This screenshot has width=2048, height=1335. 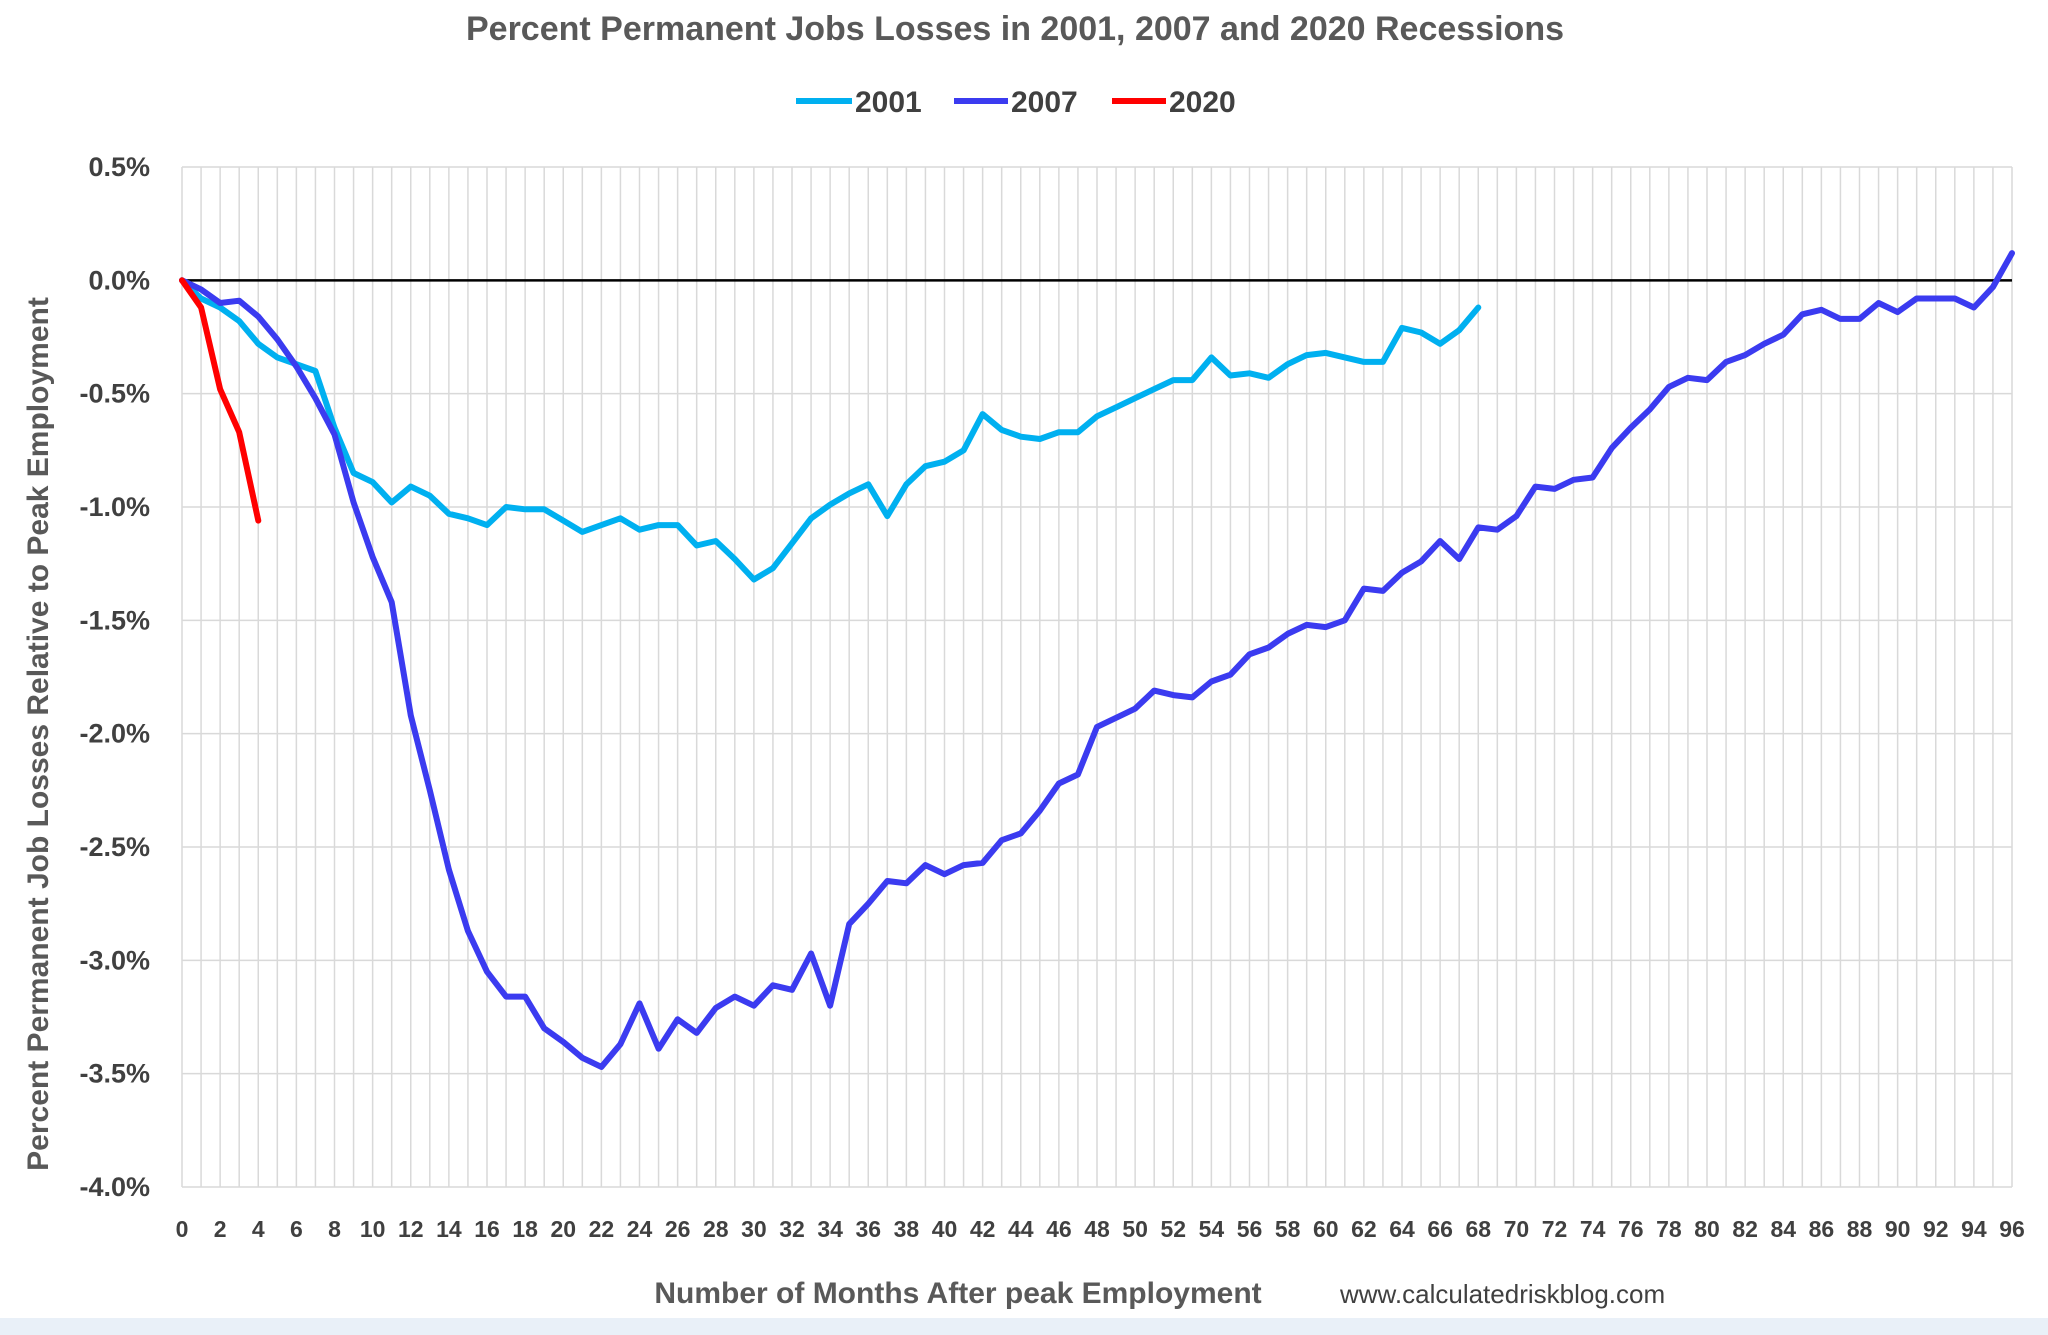 I want to click on x-tick-label: 16, so click(x=487, y=1229).